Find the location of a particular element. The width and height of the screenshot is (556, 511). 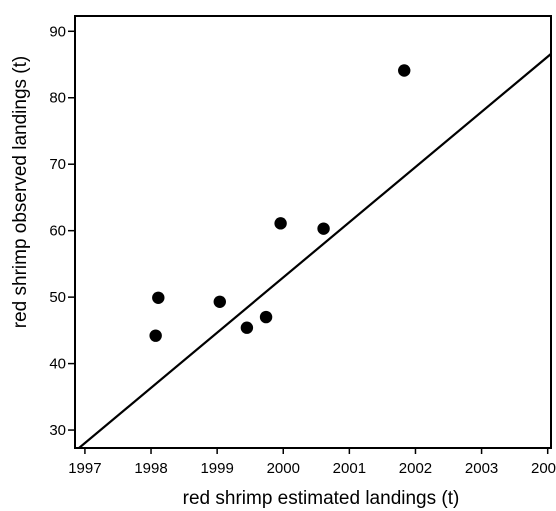

x-axis-ticks: 1997 1998 1999 2000 2001 2002 2003 2004 is located at coordinates (312, 462).